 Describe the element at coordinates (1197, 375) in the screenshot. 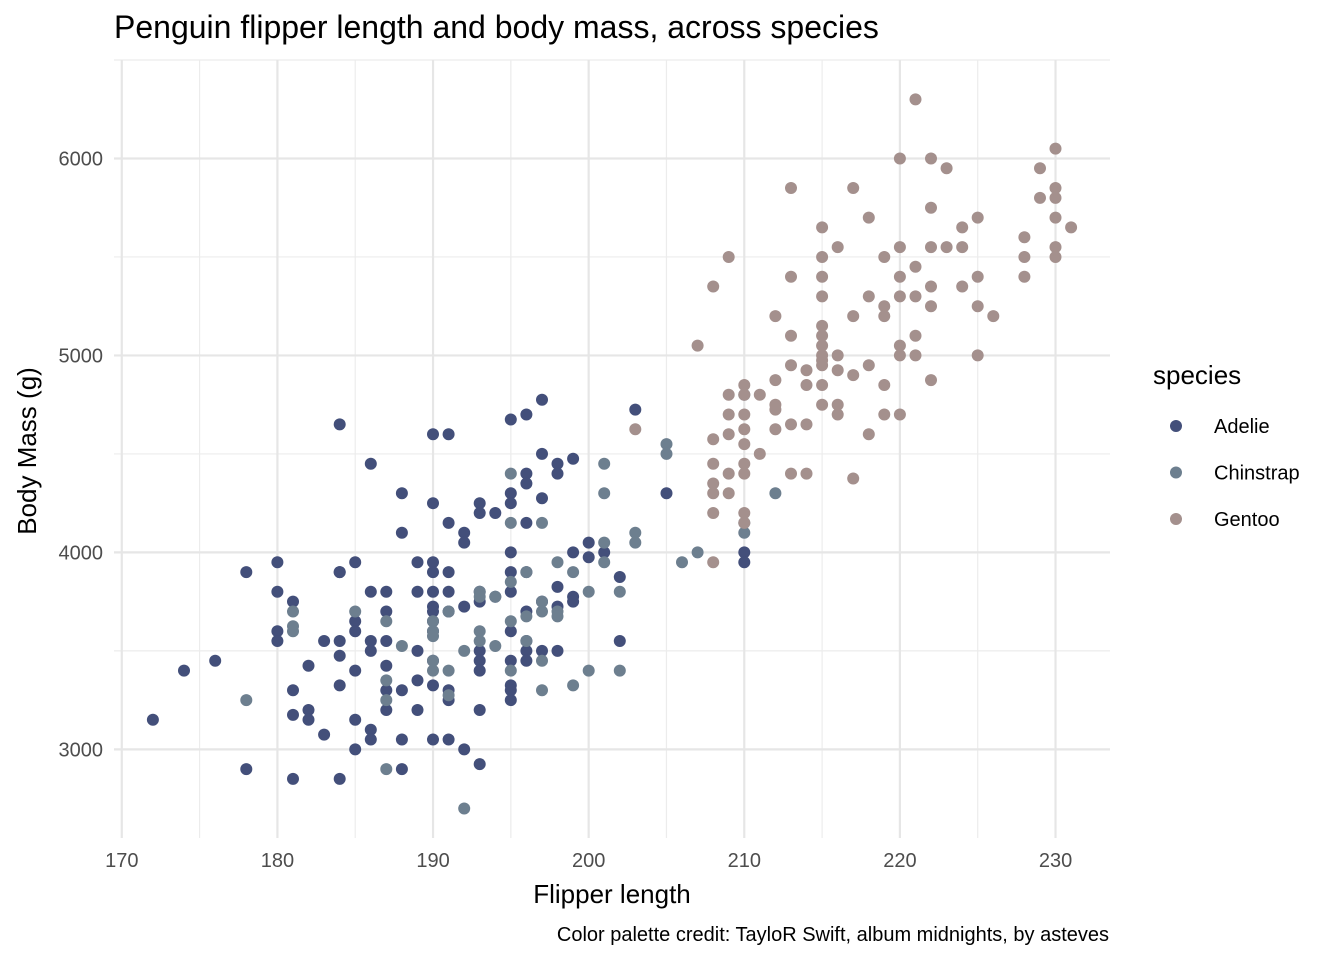

I see `legend-title: species` at that location.